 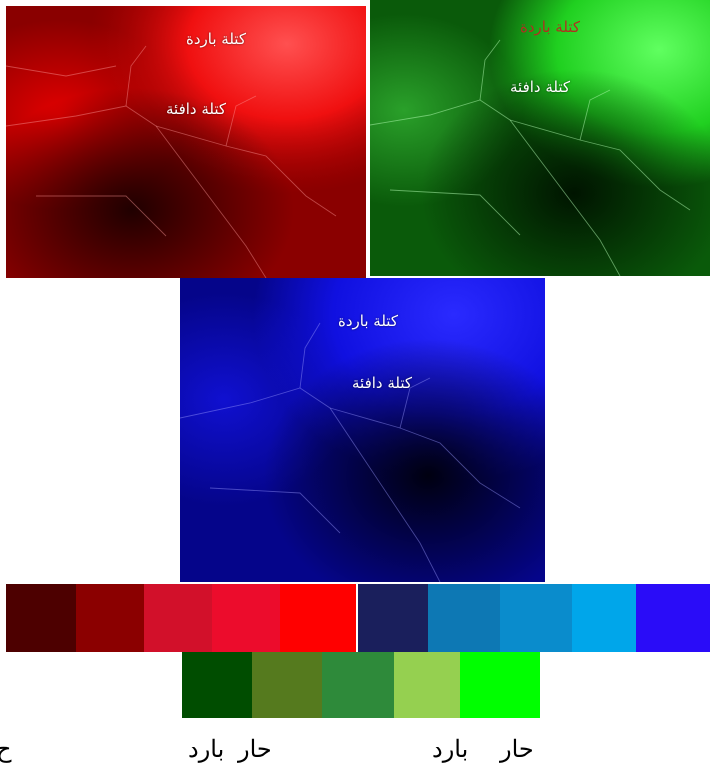 I want to click on legend-cold-green: بارد, so click(x=206, y=749).